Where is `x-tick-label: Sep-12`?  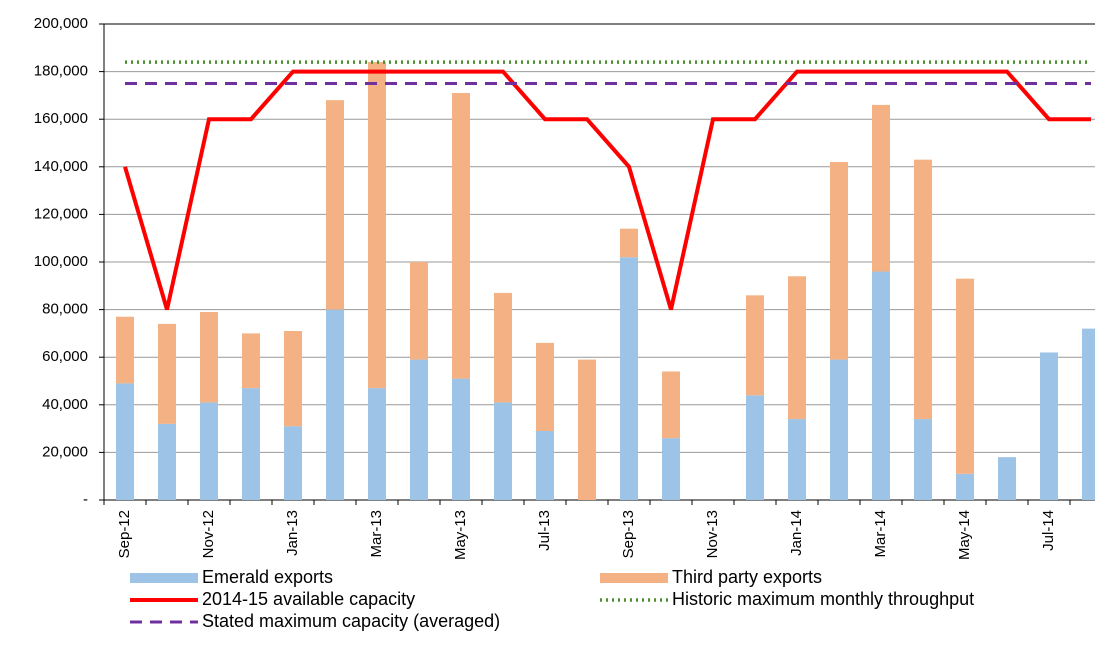 x-tick-label: Sep-12 is located at coordinates (124, 534).